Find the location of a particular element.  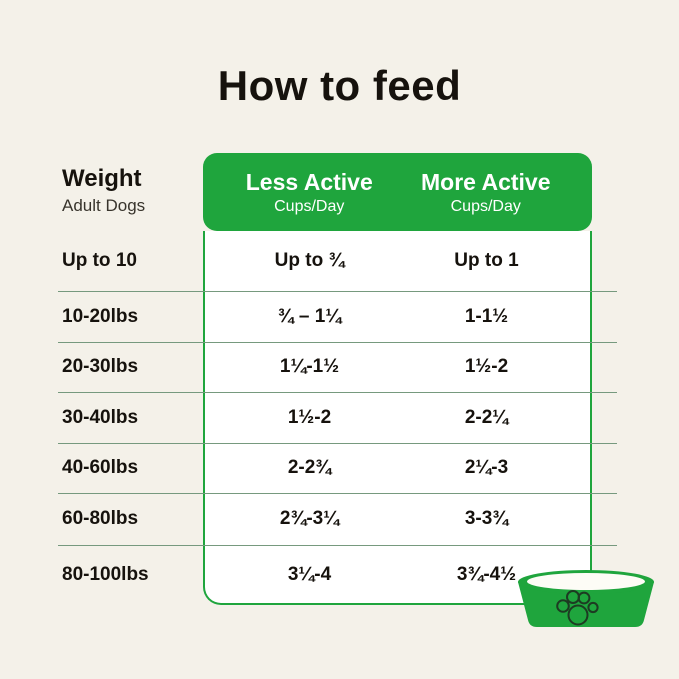

less-active-cell: ¾ – 1¼ is located at coordinates (309, 316).